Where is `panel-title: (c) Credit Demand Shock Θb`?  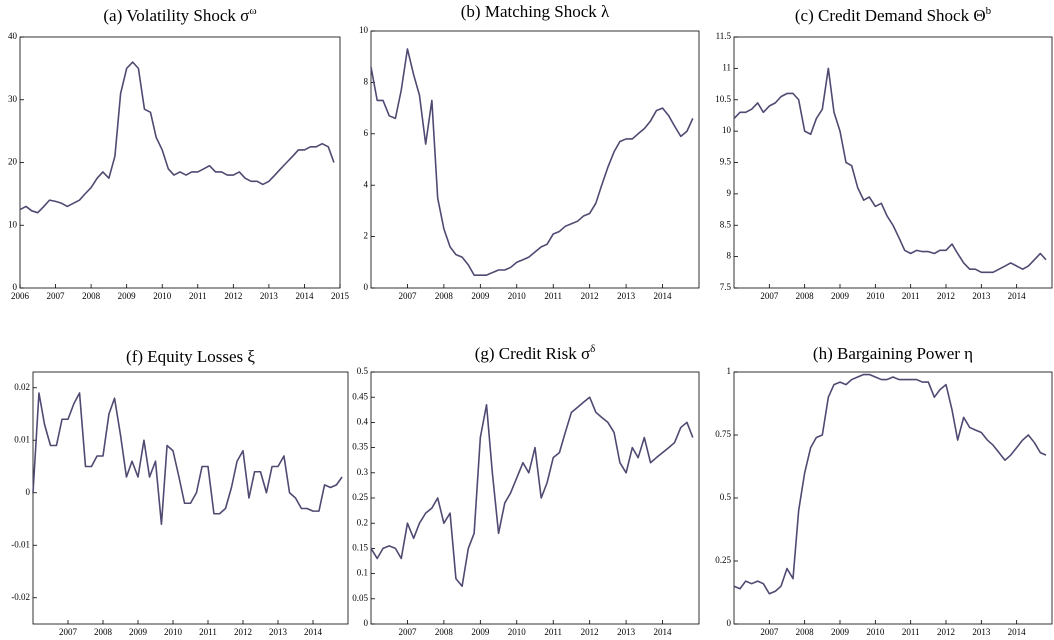 panel-title: (c) Credit Demand Shock Θb is located at coordinates (893, 15).